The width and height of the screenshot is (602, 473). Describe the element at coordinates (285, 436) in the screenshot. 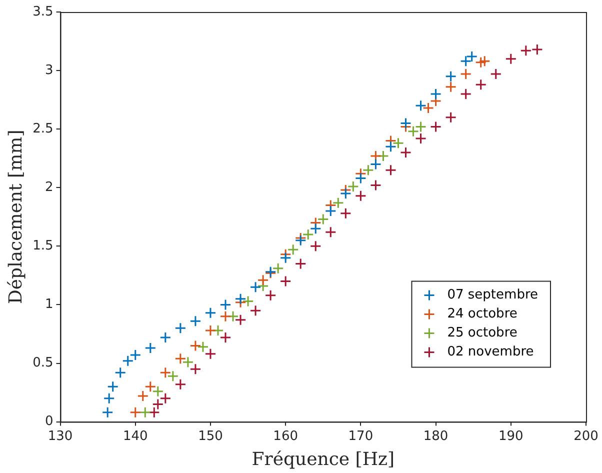

I see `x-tick-label: 160` at that location.